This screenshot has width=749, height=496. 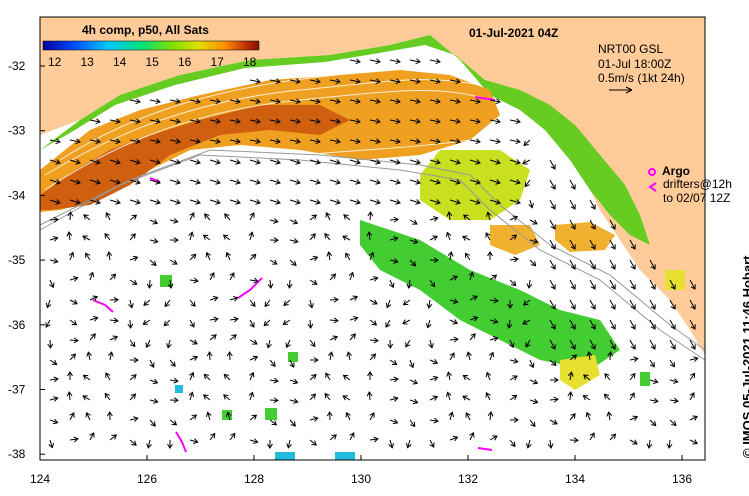 What do you see at coordinates (152, 62) in the screenshot?
I see `colorbar-tick-labels: 12 13 14 15 16 17 18` at bounding box center [152, 62].